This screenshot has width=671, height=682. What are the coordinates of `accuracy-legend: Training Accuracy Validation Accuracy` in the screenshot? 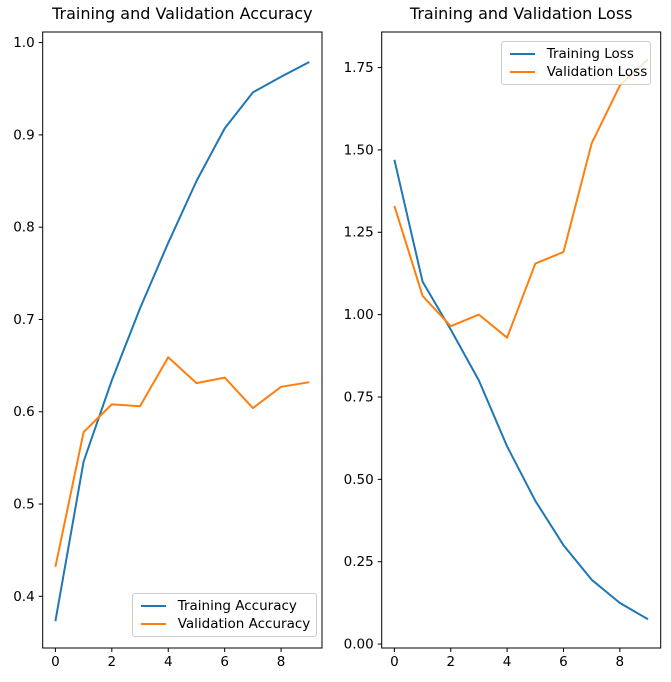 It's located at (224, 615).